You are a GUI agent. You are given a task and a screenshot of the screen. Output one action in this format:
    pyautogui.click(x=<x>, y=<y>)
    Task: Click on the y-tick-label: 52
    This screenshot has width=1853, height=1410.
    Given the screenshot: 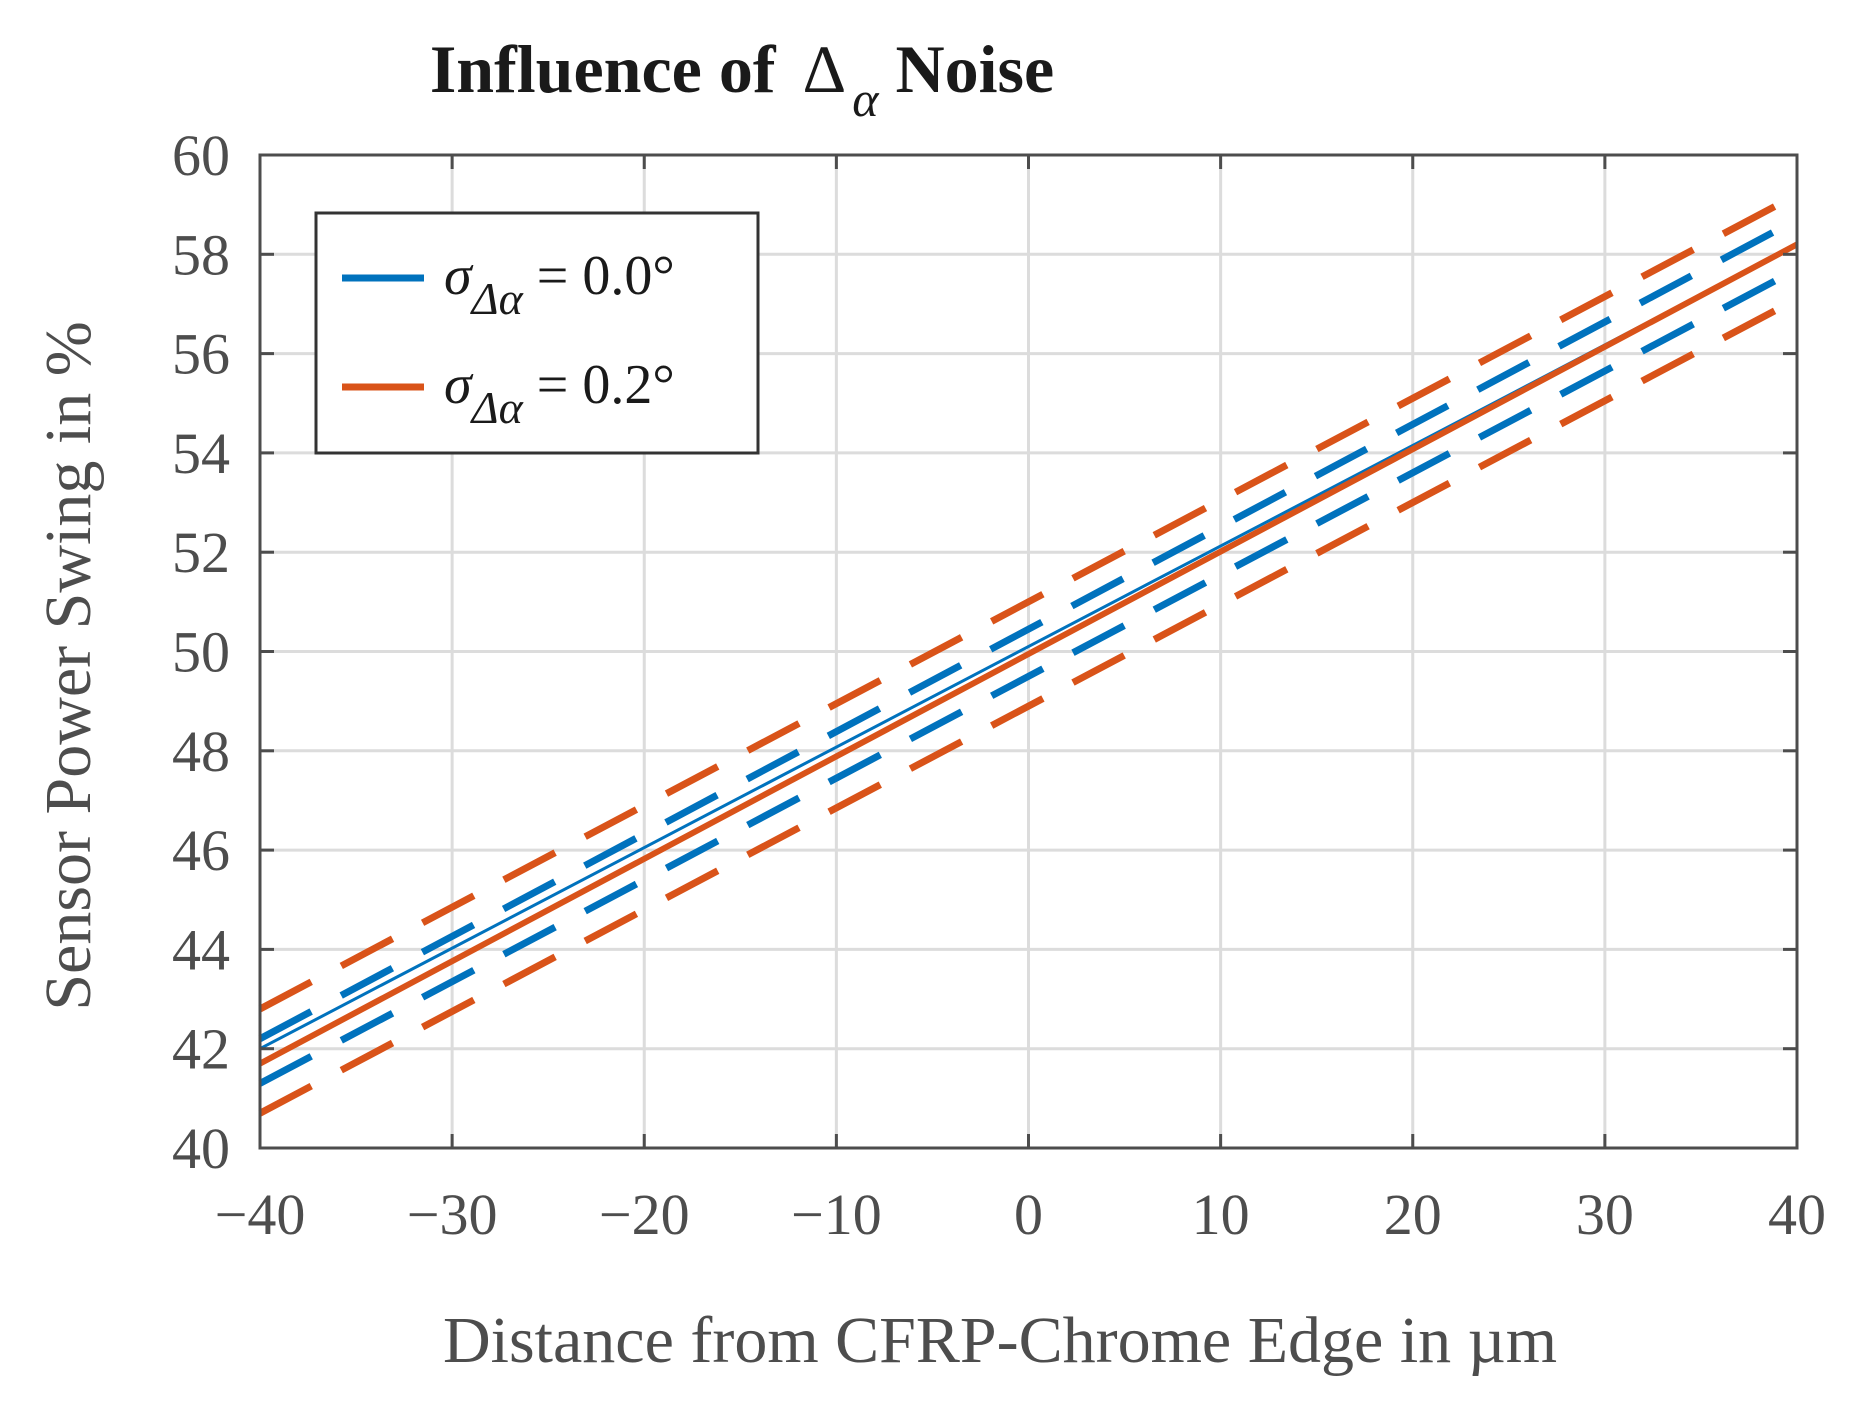 What is the action you would take?
    pyautogui.click(x=201, y=552)
    